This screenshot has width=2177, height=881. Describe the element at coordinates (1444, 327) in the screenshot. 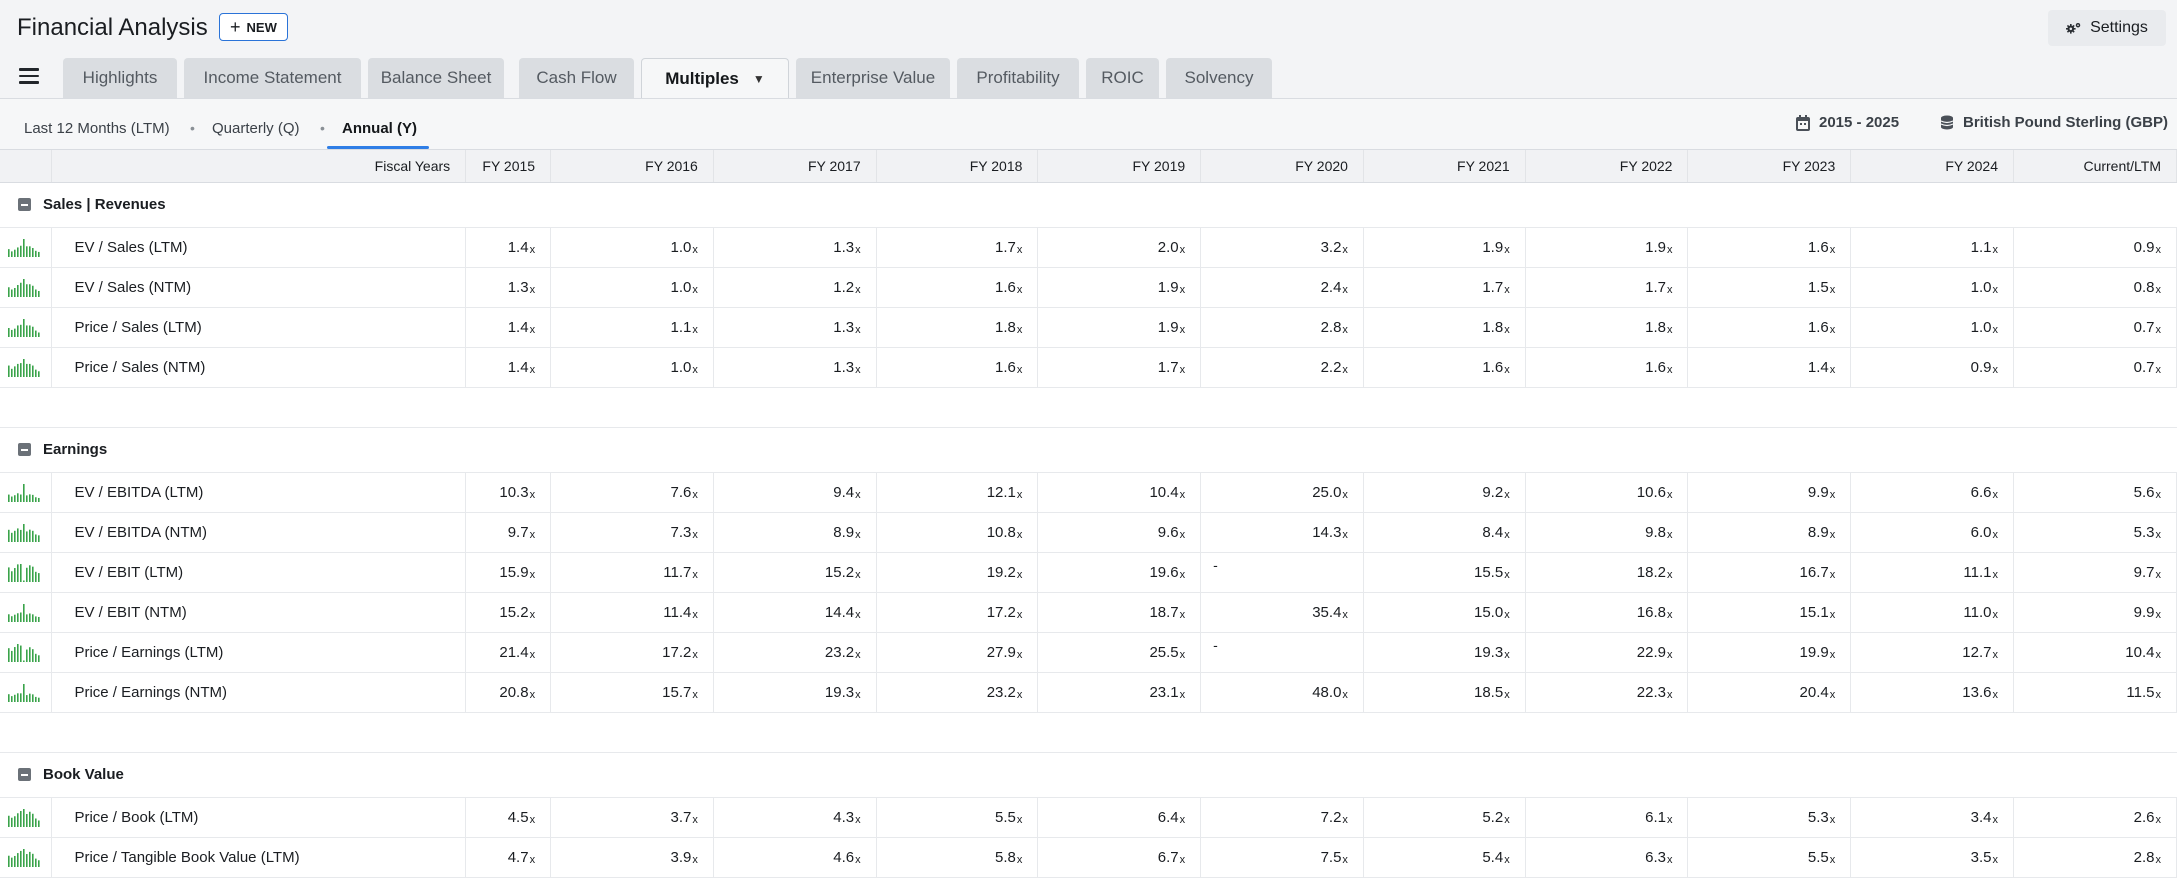

I see `value-cell: 1.8x` at that location.